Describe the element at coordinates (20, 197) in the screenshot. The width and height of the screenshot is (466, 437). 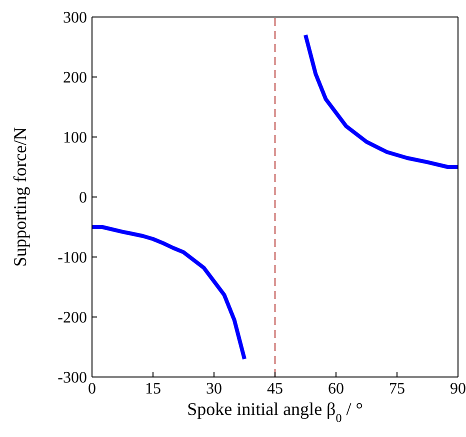
I see `y-axis-title: Supporting force/N` at that location.